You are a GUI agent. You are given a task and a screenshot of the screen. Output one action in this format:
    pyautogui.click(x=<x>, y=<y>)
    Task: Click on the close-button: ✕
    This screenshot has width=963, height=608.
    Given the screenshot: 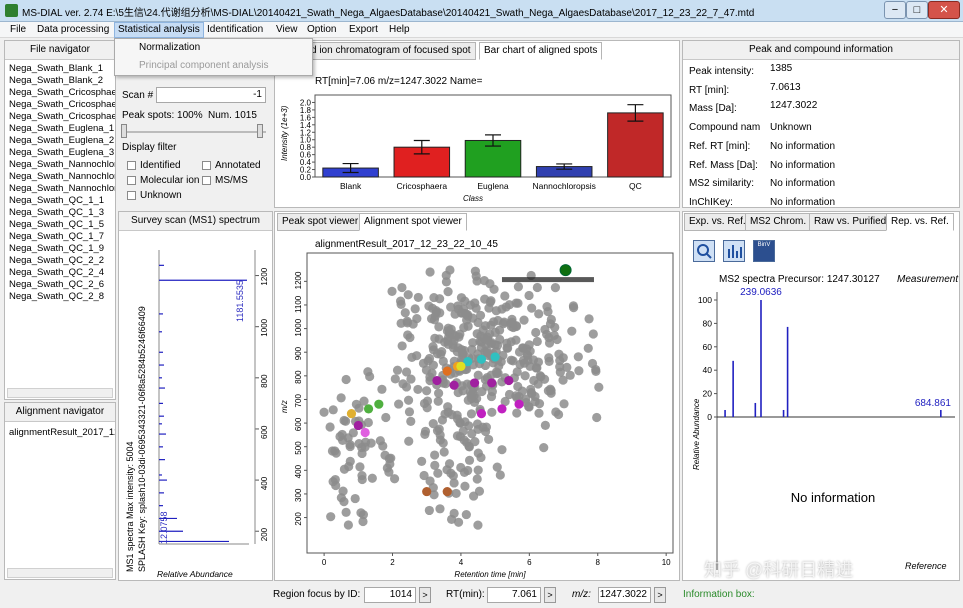 What is the action you would take?
    pyautogui.click(x=944, y=10)
    